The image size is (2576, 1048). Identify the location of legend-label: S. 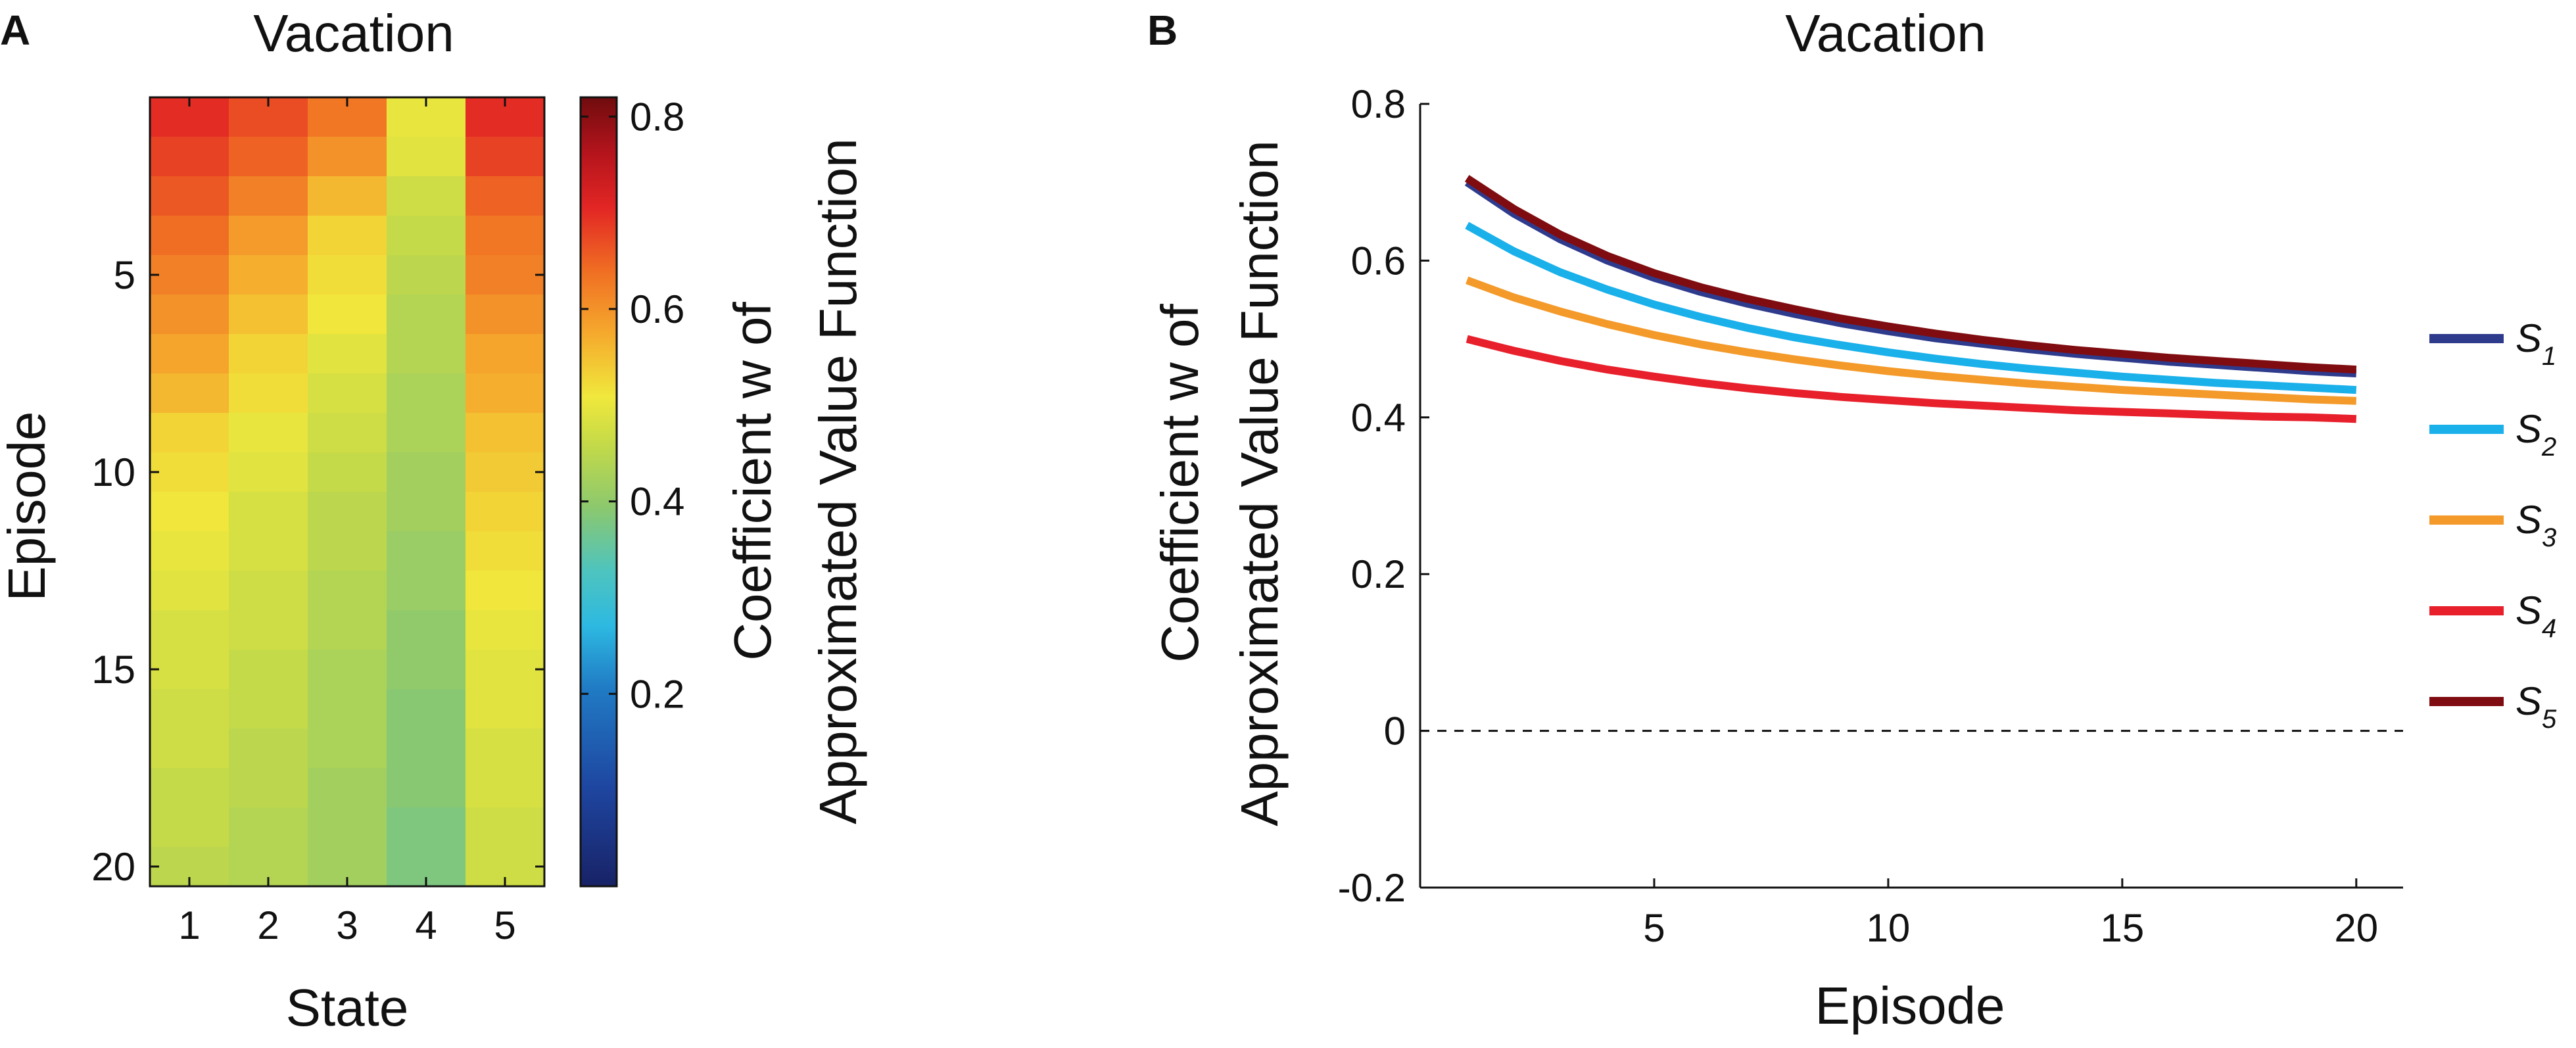
(2529, 701).